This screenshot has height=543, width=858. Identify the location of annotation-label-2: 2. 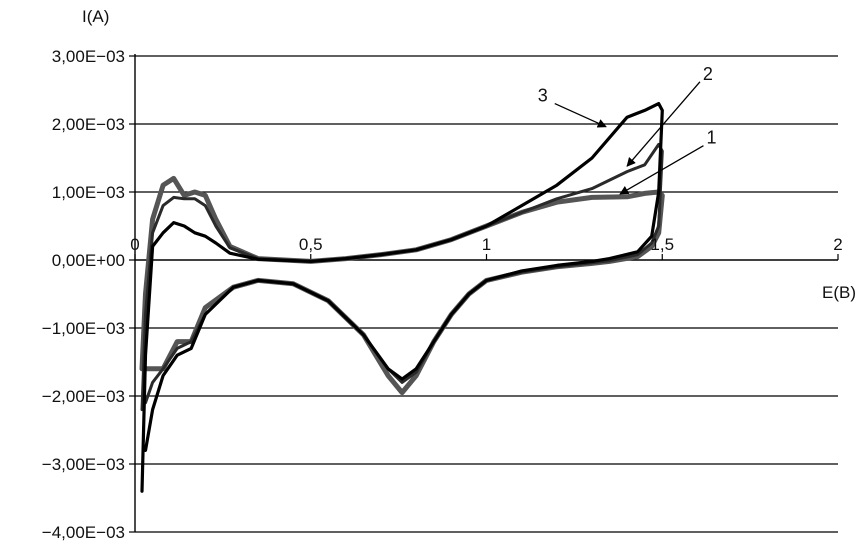
(708, 74).